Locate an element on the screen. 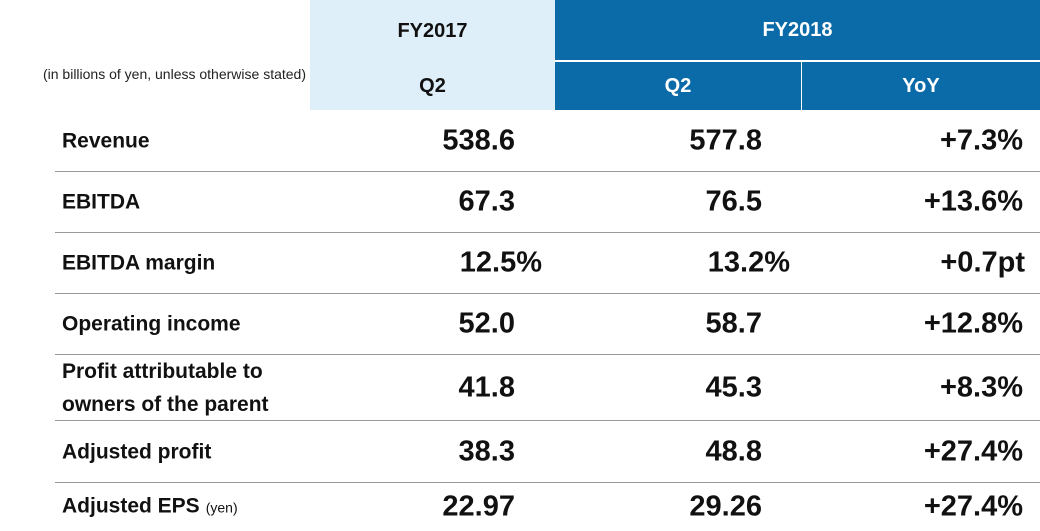 This screenshot has width=1040, height=531. cell-value: 38.3 is located at coordinates (486, 451).